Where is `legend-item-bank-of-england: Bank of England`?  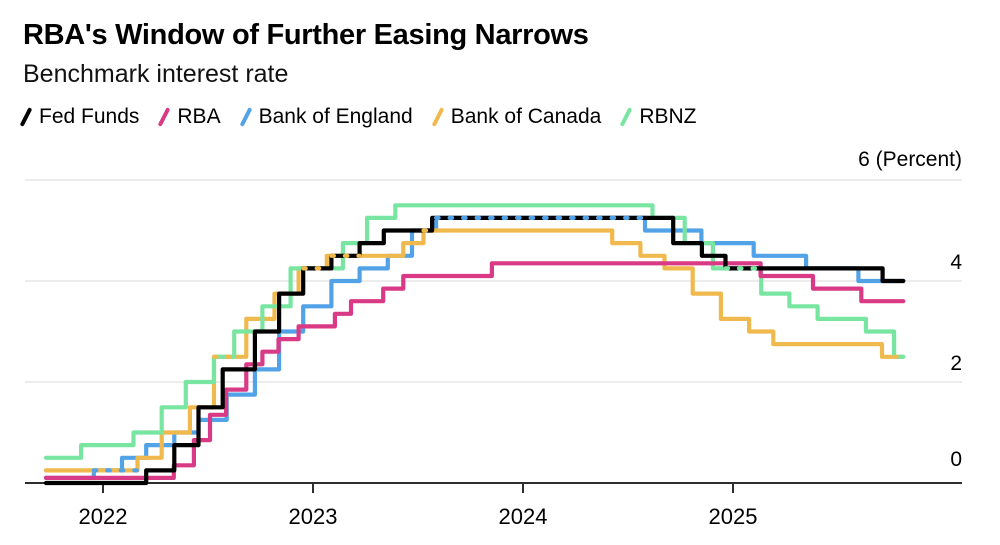
legend-item-bank-of-england: Bank of England is located at coordinates (326, 117).